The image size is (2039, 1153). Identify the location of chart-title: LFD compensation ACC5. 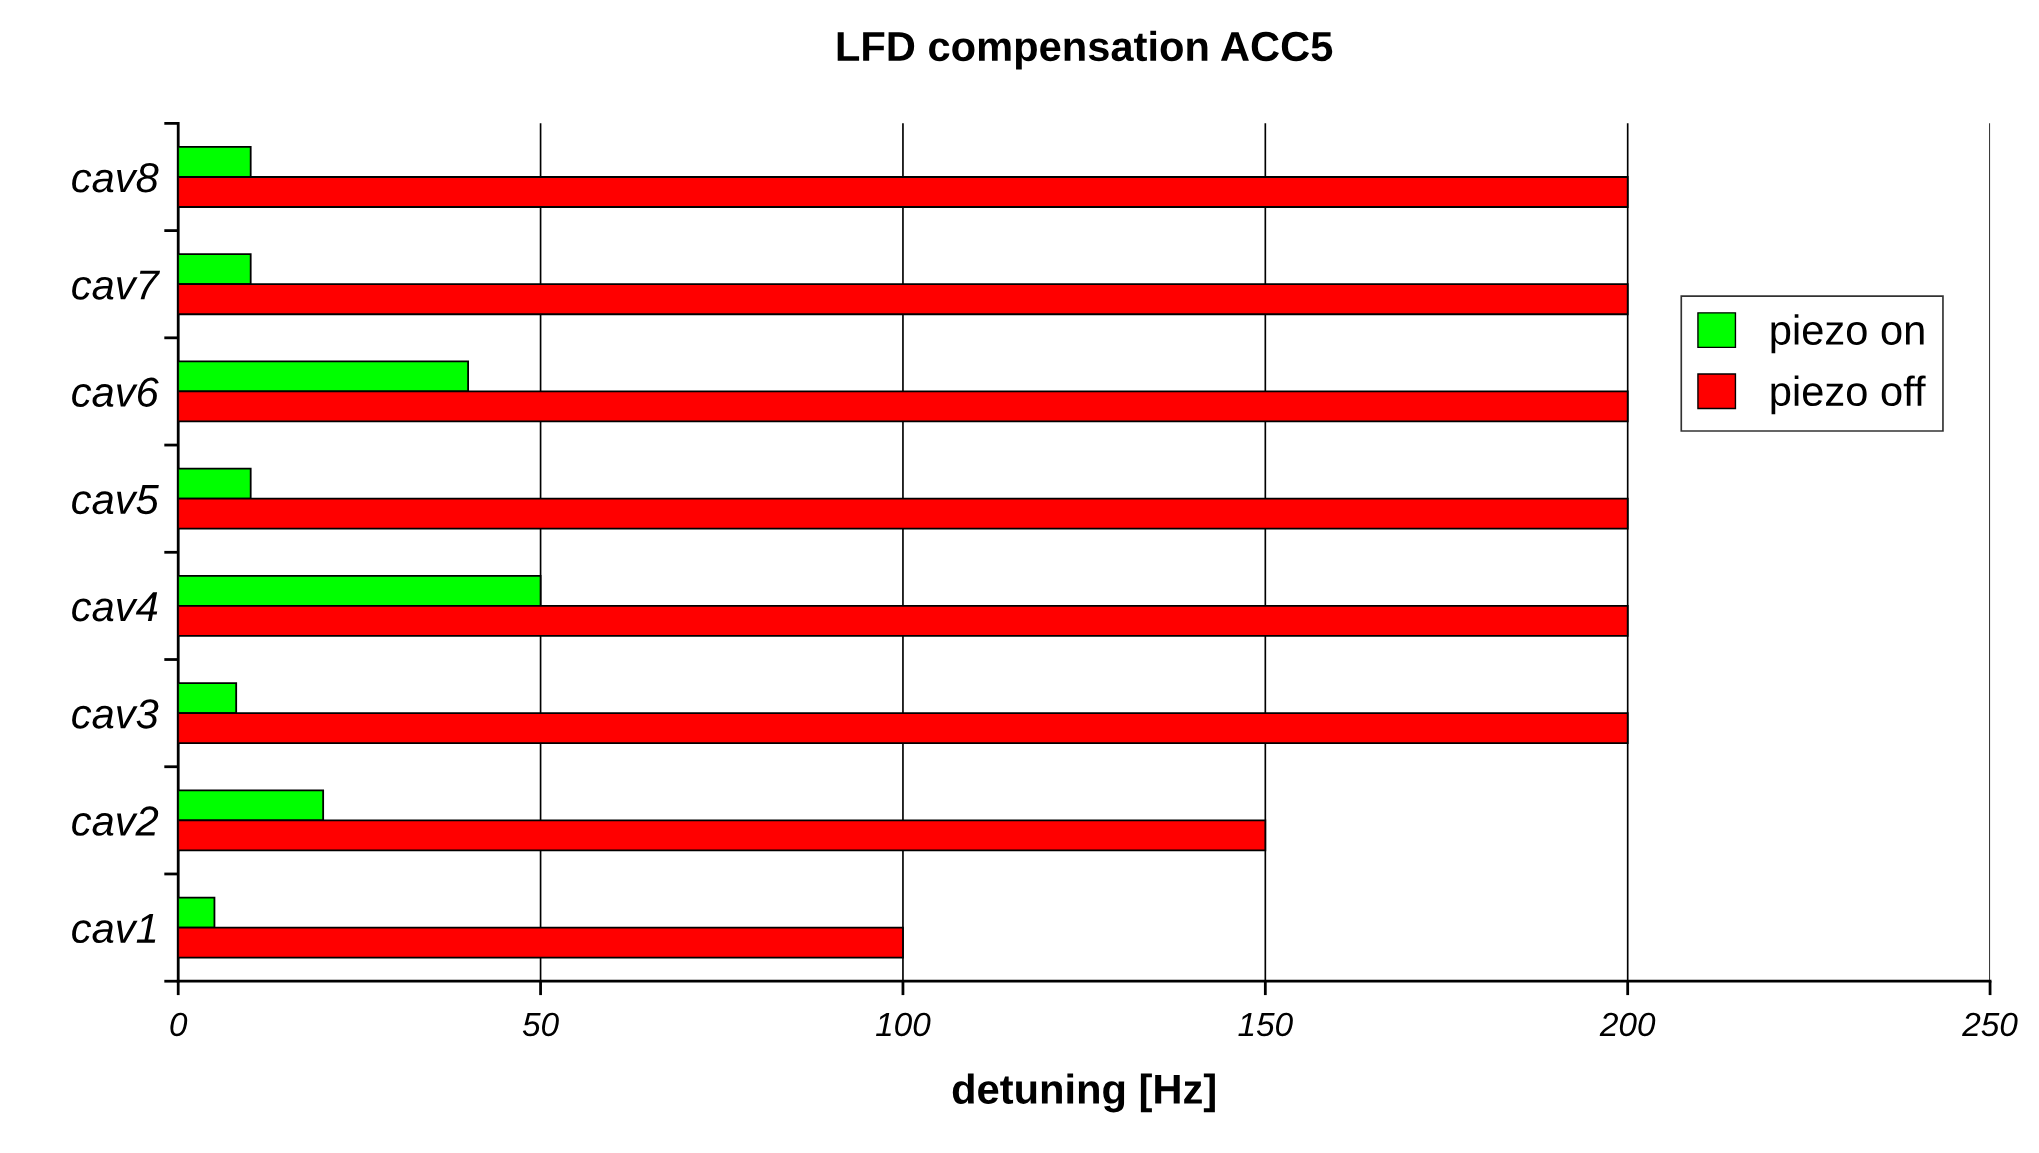
(1085, 50).